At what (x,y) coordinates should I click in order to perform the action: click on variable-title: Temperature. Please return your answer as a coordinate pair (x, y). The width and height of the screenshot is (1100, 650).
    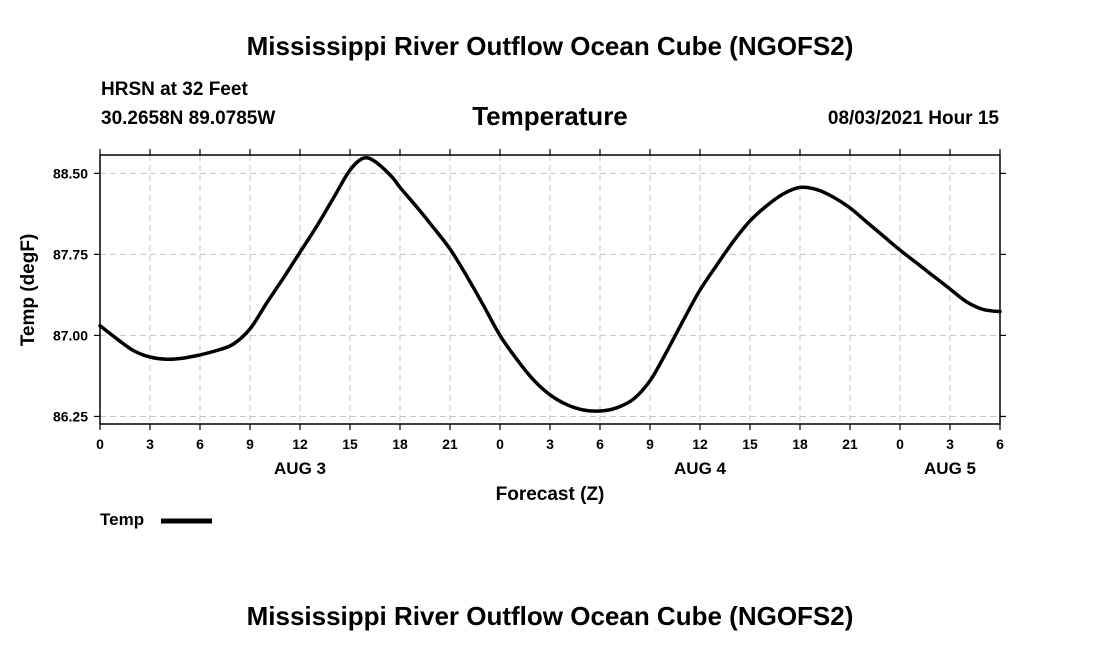
    Looking at the image, I should click on (550, 116).